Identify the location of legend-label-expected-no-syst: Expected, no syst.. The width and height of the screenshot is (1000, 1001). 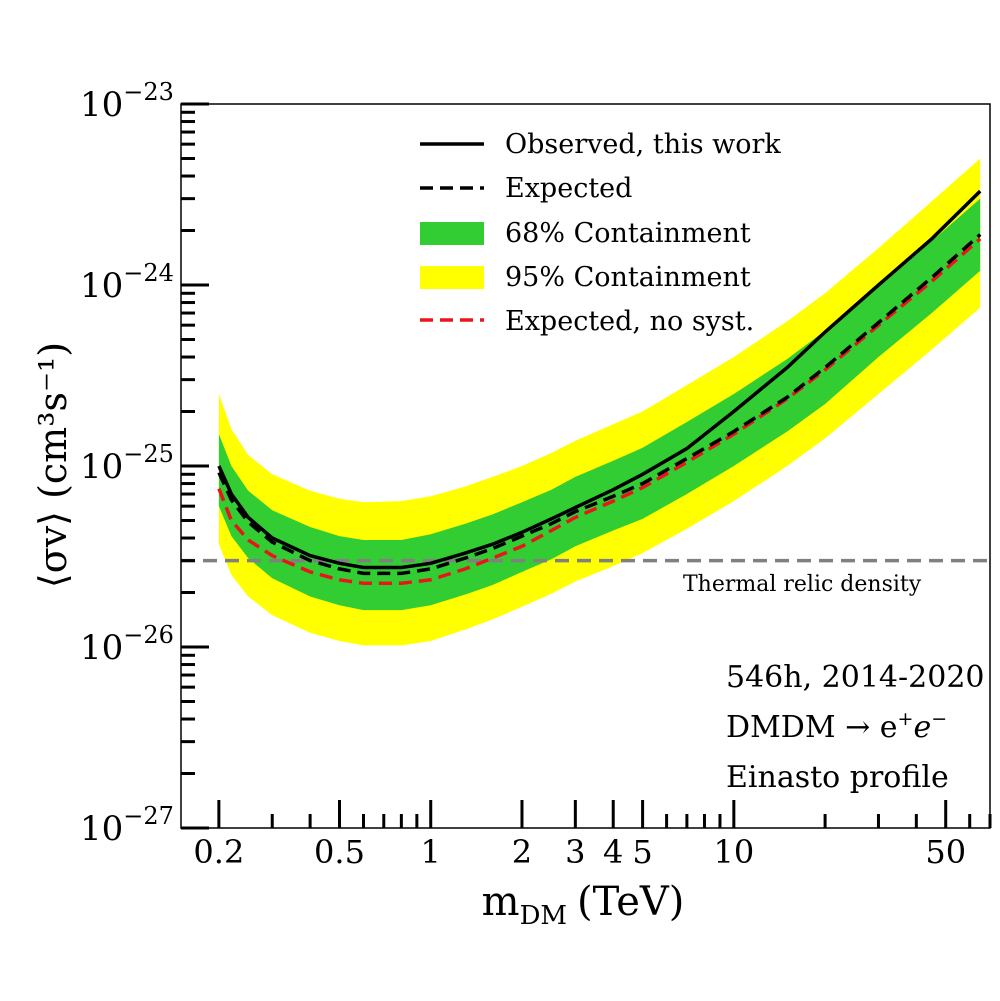
(629, 321).